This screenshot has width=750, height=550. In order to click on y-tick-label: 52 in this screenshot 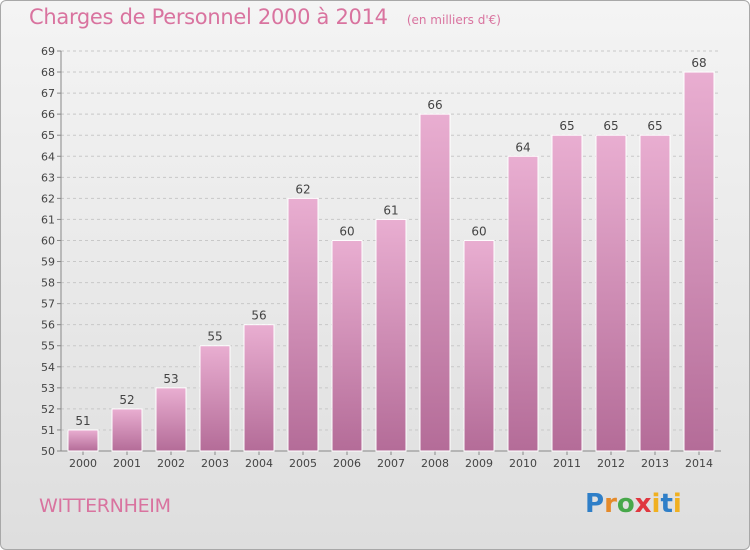, I will do `click(48, 409)`.